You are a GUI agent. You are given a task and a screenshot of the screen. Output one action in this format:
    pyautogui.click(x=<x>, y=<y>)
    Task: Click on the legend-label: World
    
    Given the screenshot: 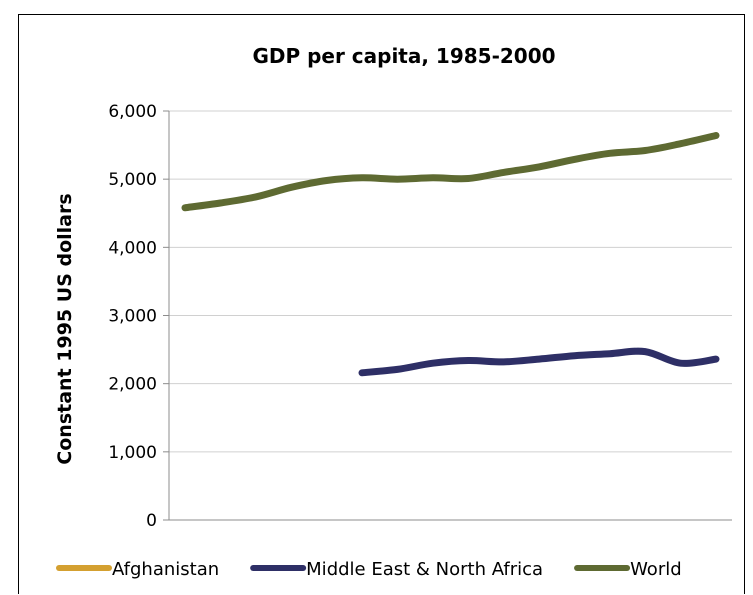 What is the action you would take?
    pyautogui.click(x=656, y=569)
    